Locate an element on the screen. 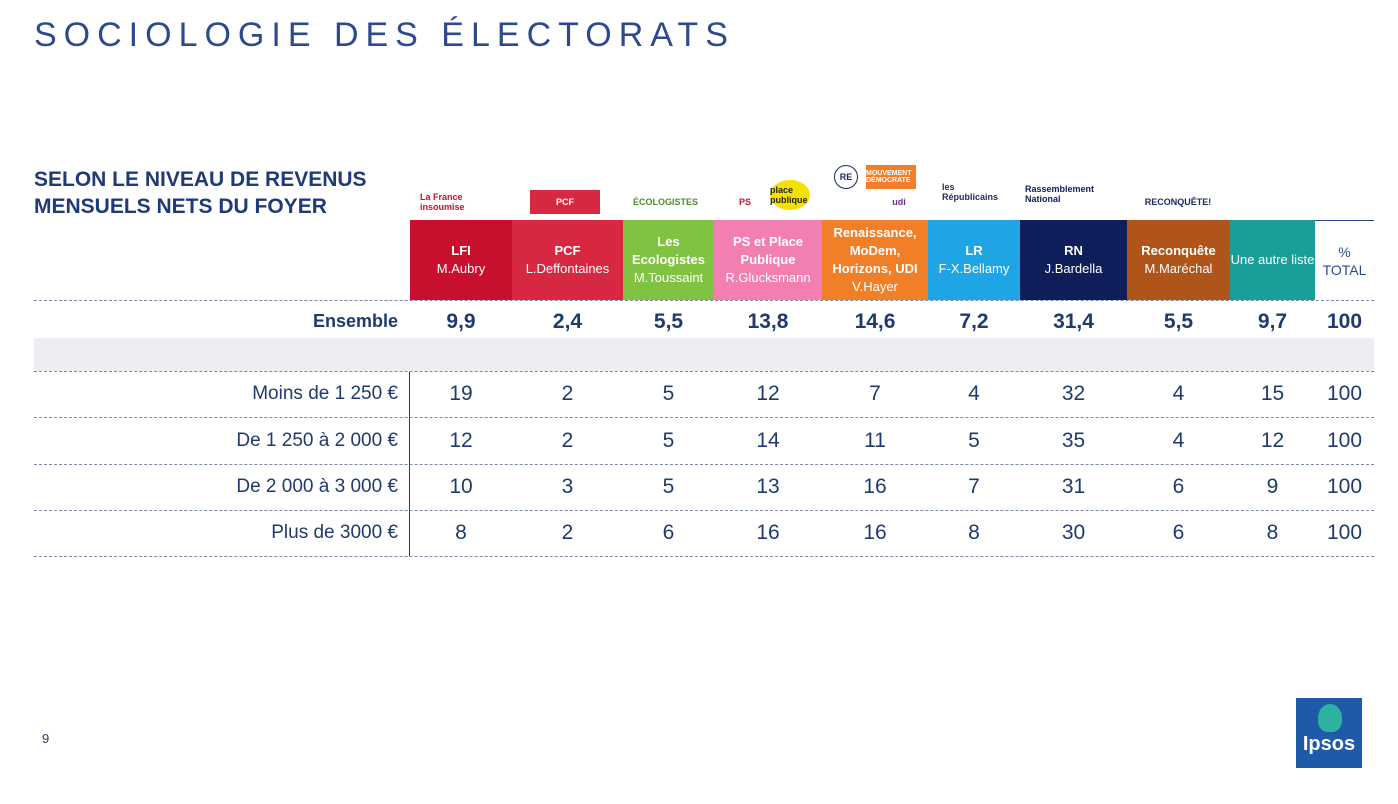 This screenshot has width=1398, height=804. table-cell: 11 is located at coordinates (875, 440).